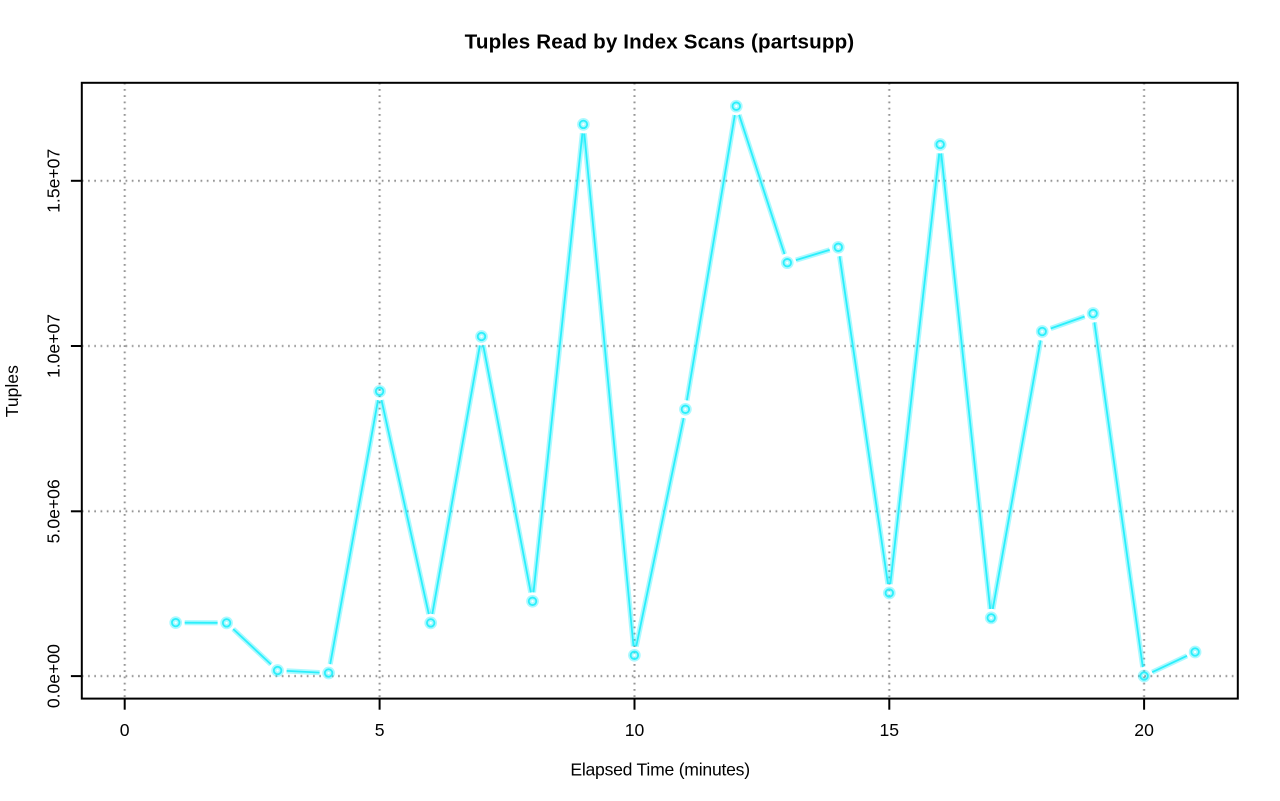 The height and width of the screenshot is (801, 1280). I want to click on svg-text: 0, so click(125, 730).